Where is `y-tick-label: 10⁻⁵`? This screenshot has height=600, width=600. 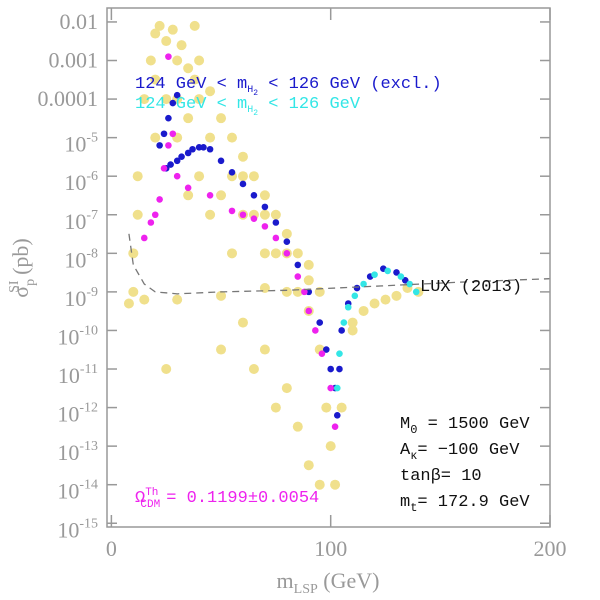
y-tick-label: 10⁻⁵ is located at coordinates (81, 144).